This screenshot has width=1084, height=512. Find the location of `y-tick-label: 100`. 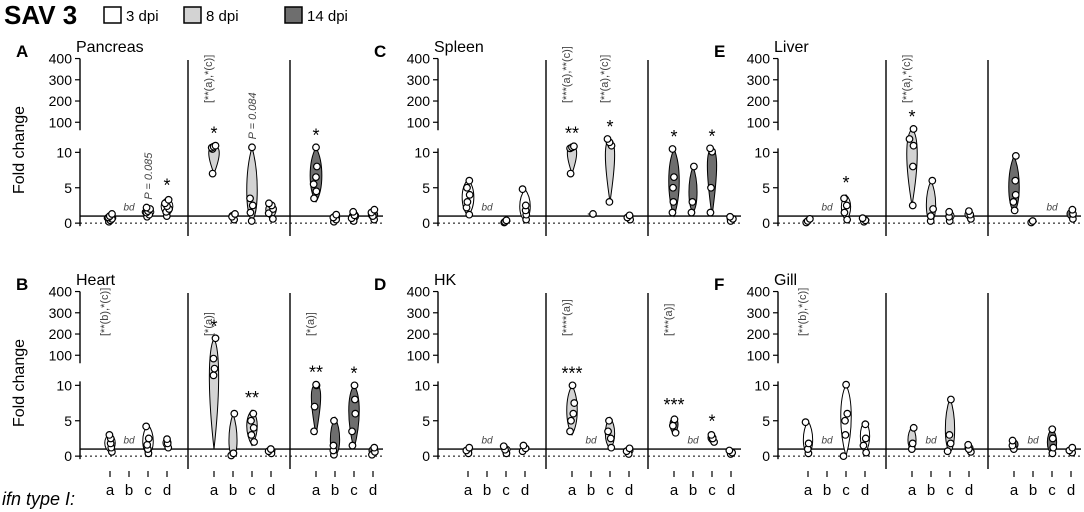

y-tick-label: 100 is located at coordinates (61, 355).